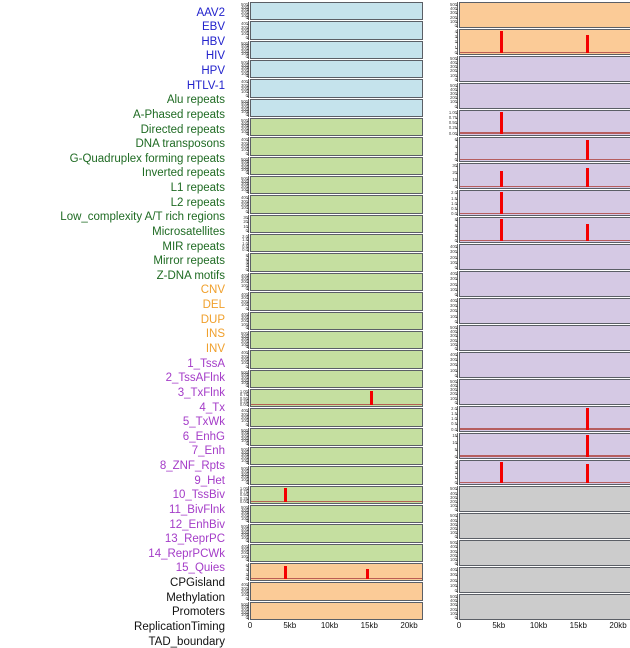 The width and height of the screenshot is (630, 648). I want to click on track-label: Promoters, so click(198, 612).